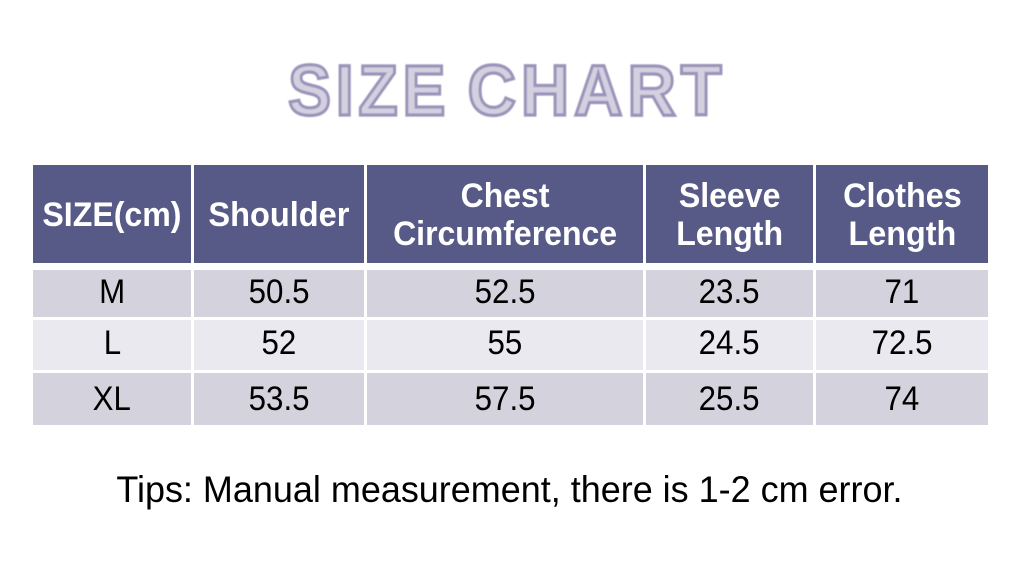 The image size is (1018, 564). What do you see at coordinates (597, 90) in the screenshot?
I see `svg-text: CHART` at bounding box center [597, 90].